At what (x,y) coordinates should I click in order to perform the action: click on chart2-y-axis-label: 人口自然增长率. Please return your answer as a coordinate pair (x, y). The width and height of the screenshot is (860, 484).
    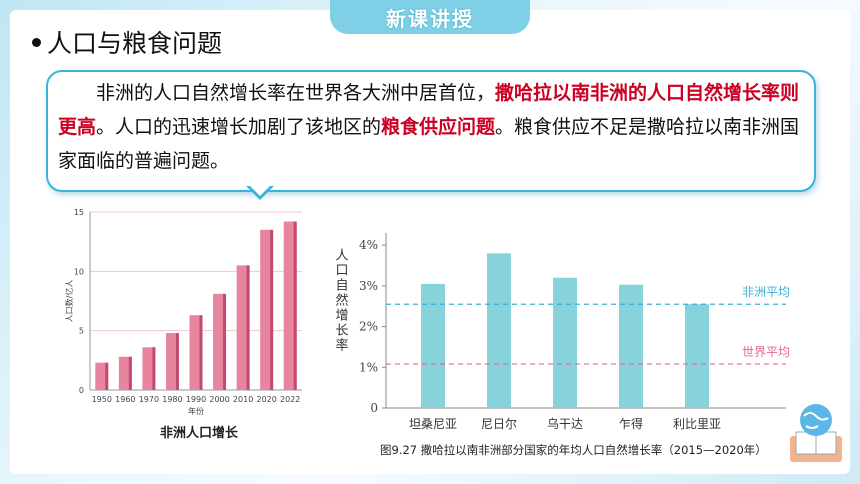
    Looking at the image, I should click on (341, 300).